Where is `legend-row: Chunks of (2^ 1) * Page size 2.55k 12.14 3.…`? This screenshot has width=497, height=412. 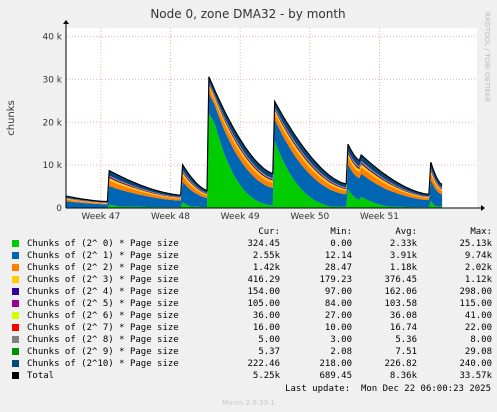 legend-row: Chunks of (2^ 1) * Page size 2.55k 12.14 3.… is located at coordinates (252, 256).